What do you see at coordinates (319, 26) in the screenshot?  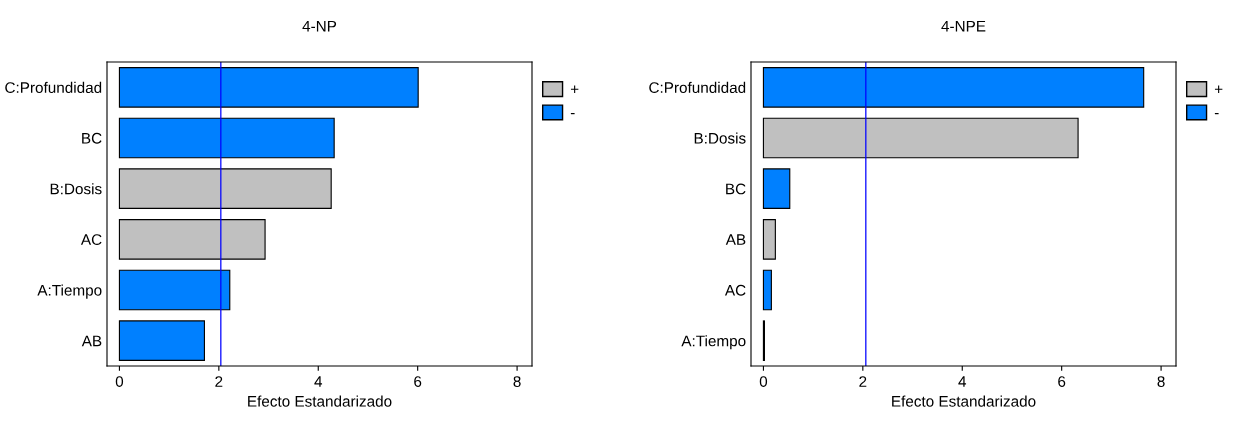 I see `chart-title: 4-NP` at bounding box center [319, 26].